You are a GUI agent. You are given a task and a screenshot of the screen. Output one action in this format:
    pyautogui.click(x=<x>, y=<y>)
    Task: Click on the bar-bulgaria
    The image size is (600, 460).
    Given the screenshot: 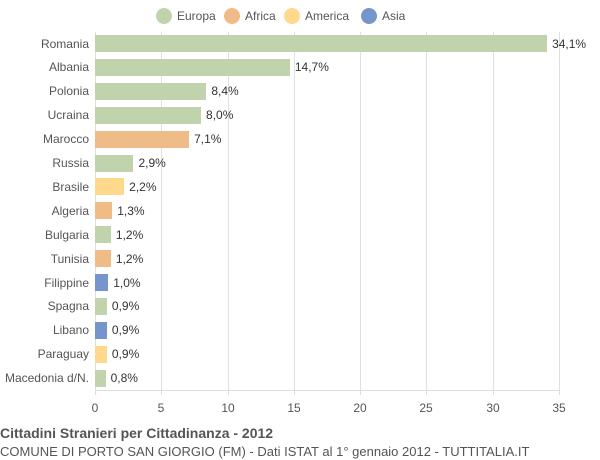 What is the action you would take?
    pyautogui.click(x=103, y=235)
    